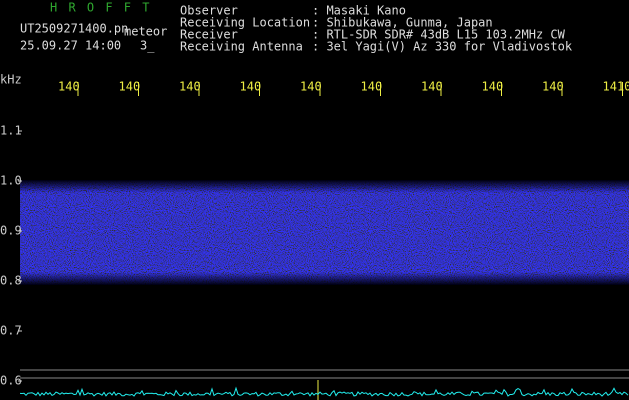 This screenshot has width=629, height=400. Describe the element at coordinates (11, 80) in the screenshot. I see `unit-label: kHz` at that location.